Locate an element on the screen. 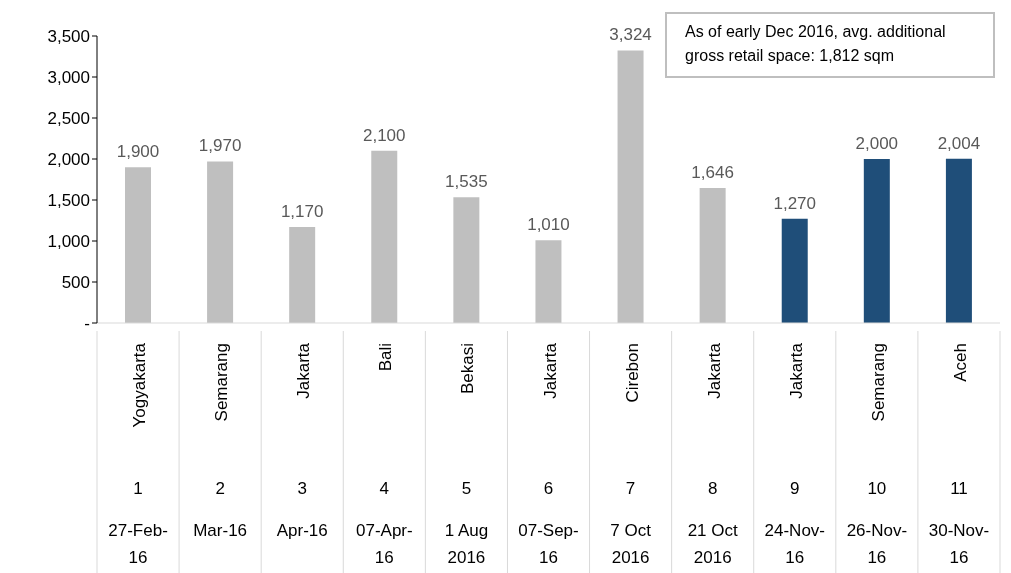  category-label: Jakarta 3 Apr-16 is located at coordinates (302, 441).